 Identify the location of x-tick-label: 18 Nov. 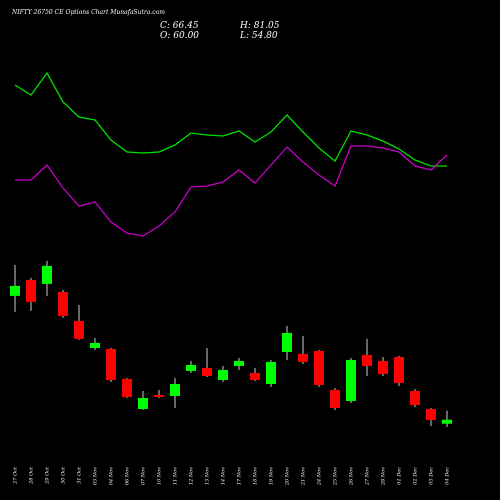
(256, 476).